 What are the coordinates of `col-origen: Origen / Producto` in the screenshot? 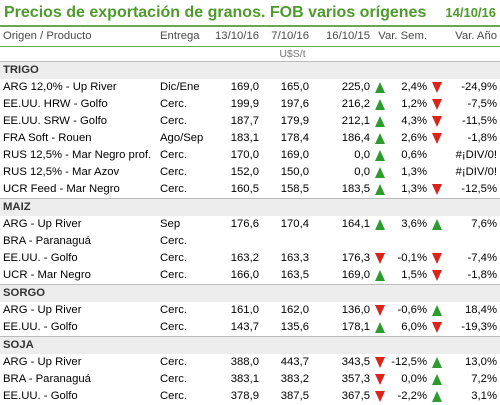 It's located at (78, 37).